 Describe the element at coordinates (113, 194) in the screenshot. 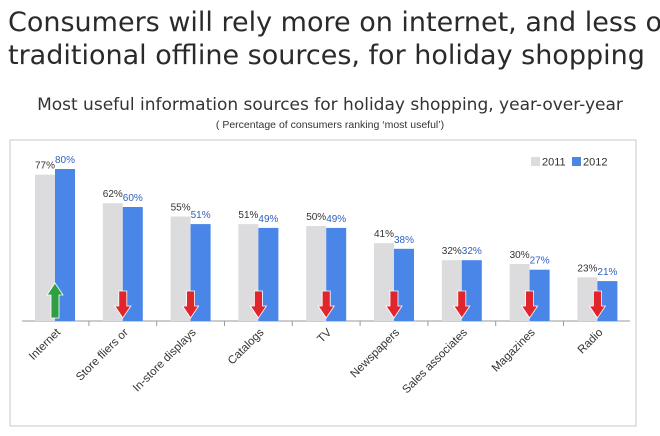

I see `data-label-2011: 62%` at that location.